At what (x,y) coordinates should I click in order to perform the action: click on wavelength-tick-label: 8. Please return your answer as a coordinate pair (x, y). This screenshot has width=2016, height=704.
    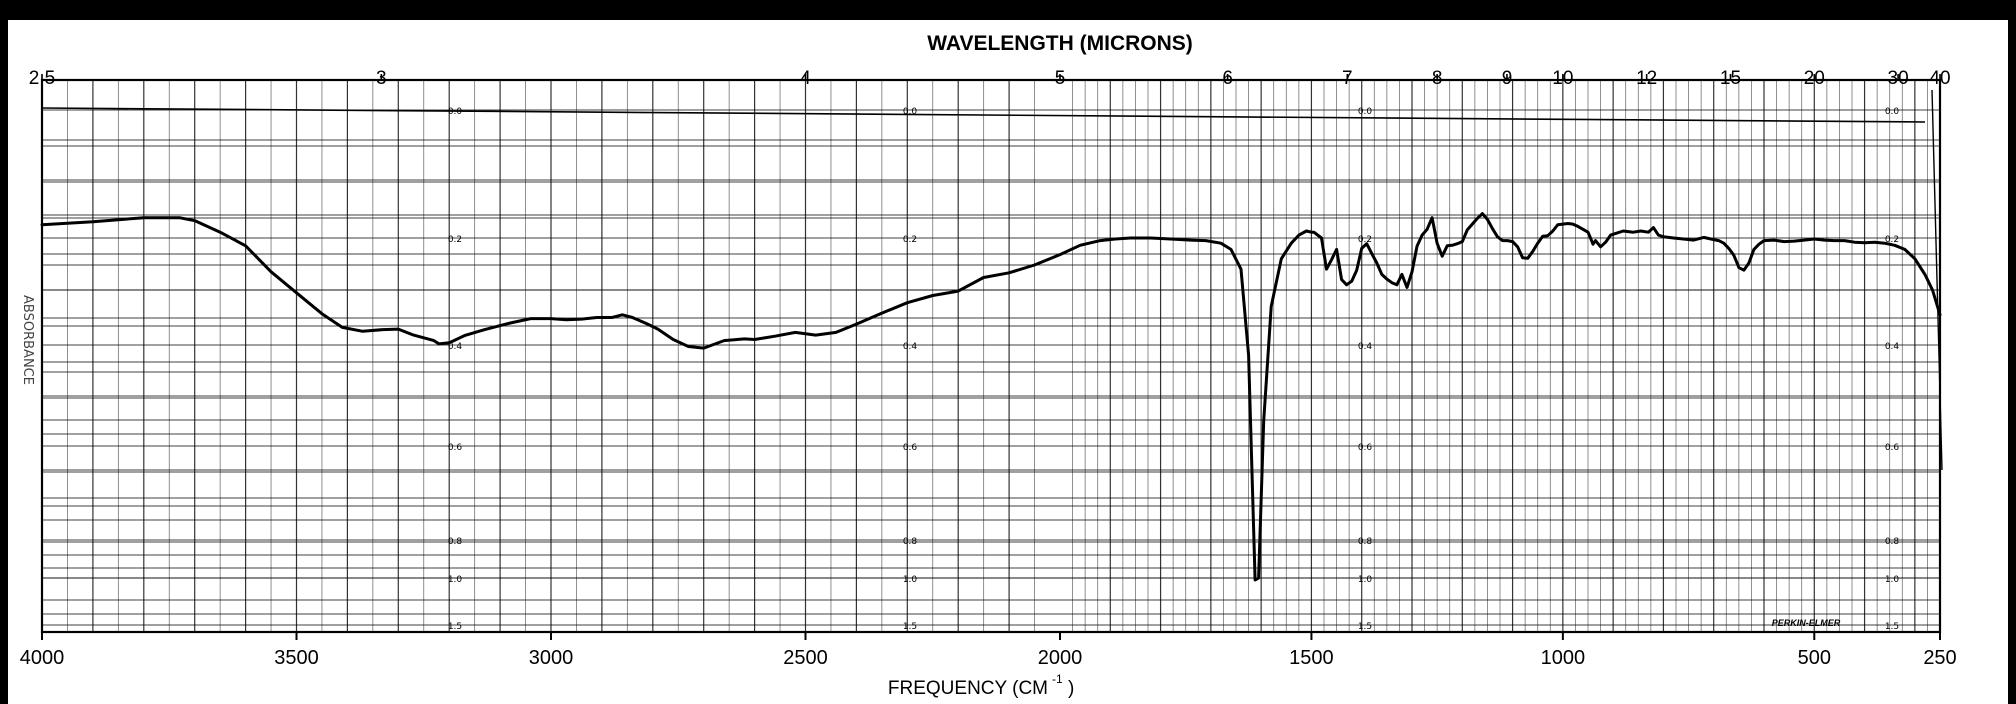
    Looking at the image, I should click on (1437, 78).